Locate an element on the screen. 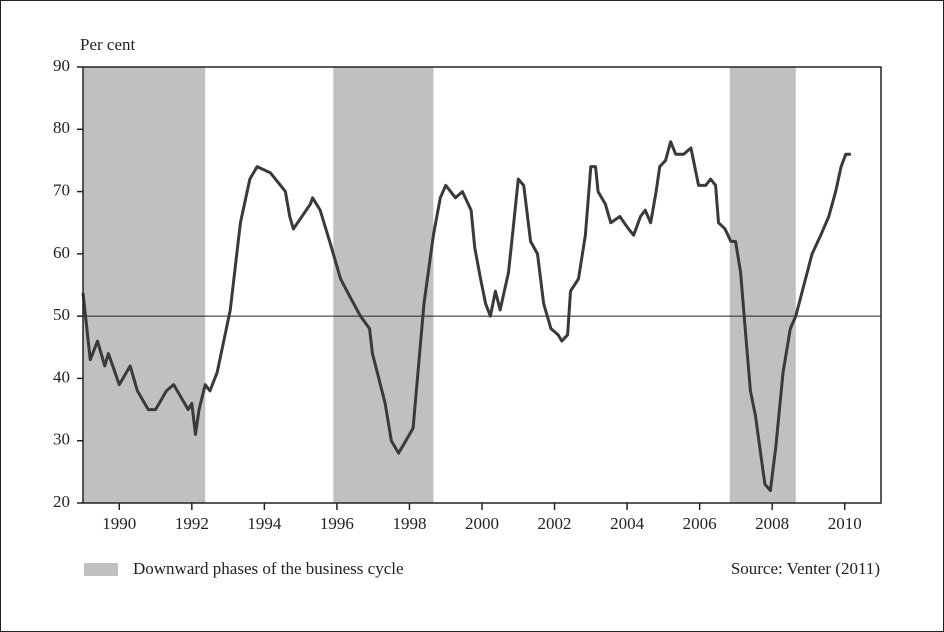 This screenshot has width=944, height=632. x-tick-label: 1996 is located at coordinates (337, 523).